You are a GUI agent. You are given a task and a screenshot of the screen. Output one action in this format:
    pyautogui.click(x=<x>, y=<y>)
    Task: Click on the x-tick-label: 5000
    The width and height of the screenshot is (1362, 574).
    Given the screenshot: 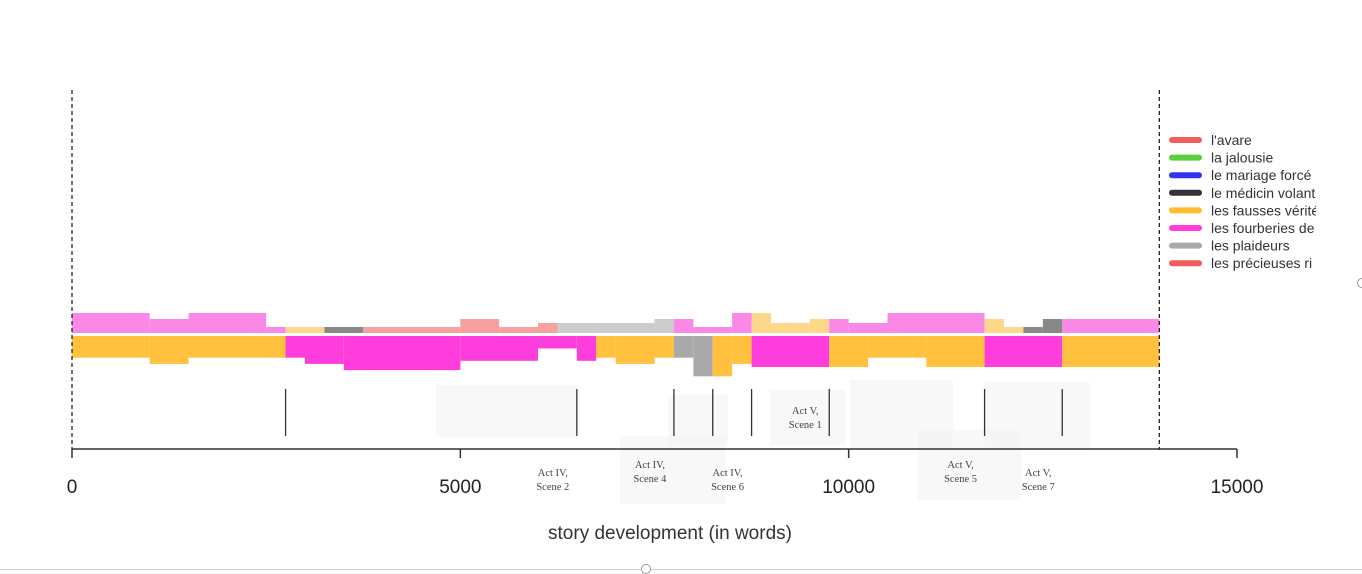 What is the action you would take?
    pyautogui.click(x=460, y=487)
    